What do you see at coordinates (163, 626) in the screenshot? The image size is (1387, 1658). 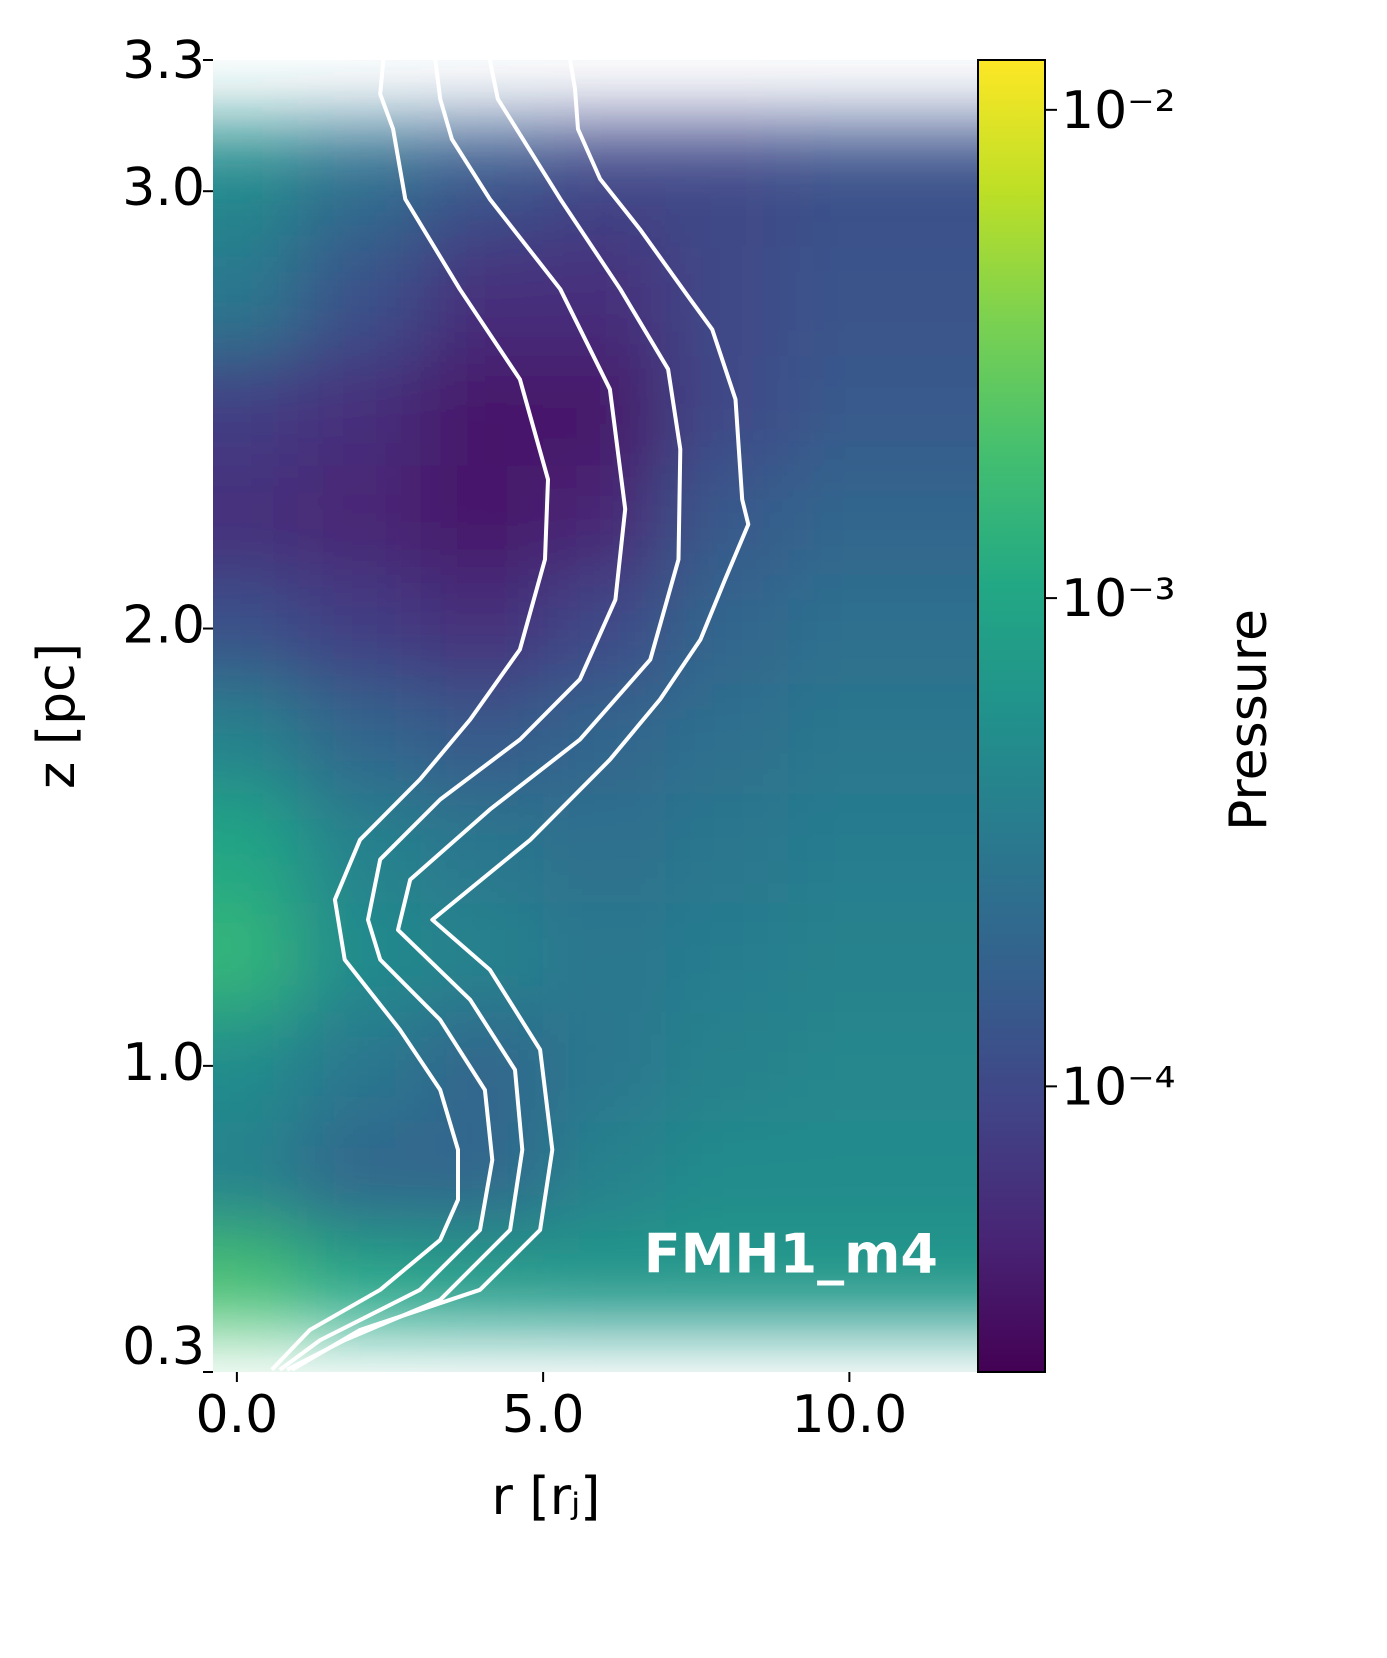 I see `y-tick-label: 2.0` at bounding box center [163, 626].